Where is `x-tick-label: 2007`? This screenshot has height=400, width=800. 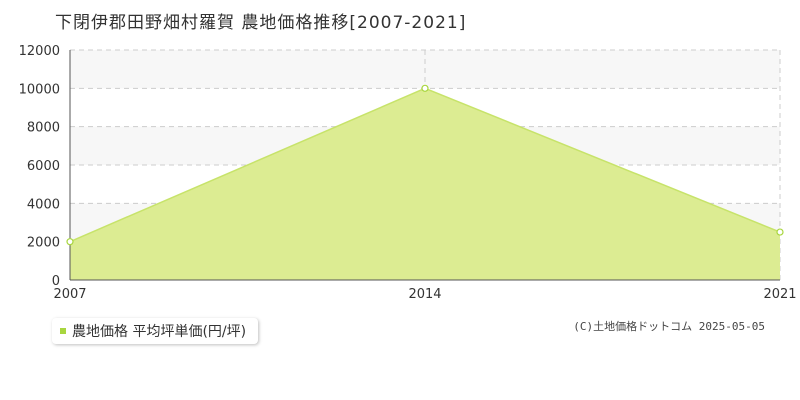 x-tick-label: 2007 is located at coordinates (69, 294).